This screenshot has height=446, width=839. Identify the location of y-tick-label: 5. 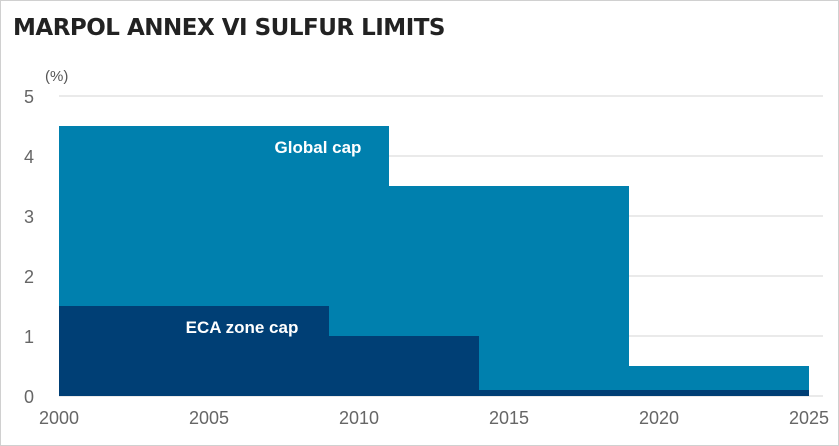
(29, 97).